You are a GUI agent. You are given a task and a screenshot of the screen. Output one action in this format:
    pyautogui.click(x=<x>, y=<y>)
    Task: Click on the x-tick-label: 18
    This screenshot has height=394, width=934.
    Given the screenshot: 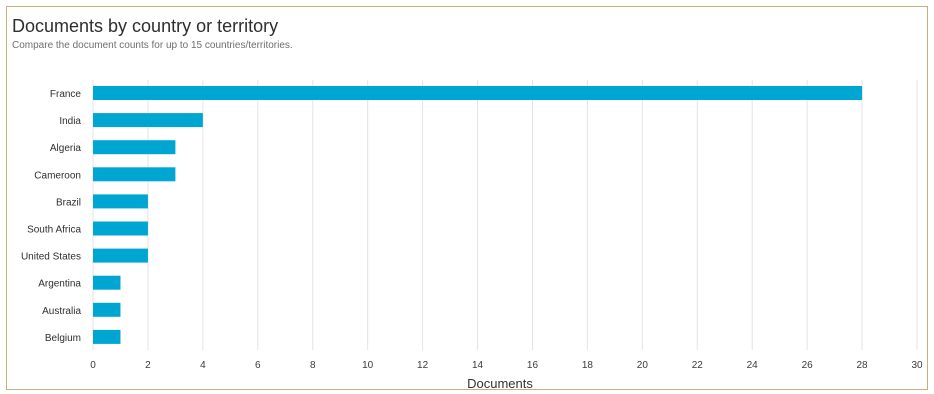 What is the action you would take?
    pyautogui.click(x=588, y=365)
    